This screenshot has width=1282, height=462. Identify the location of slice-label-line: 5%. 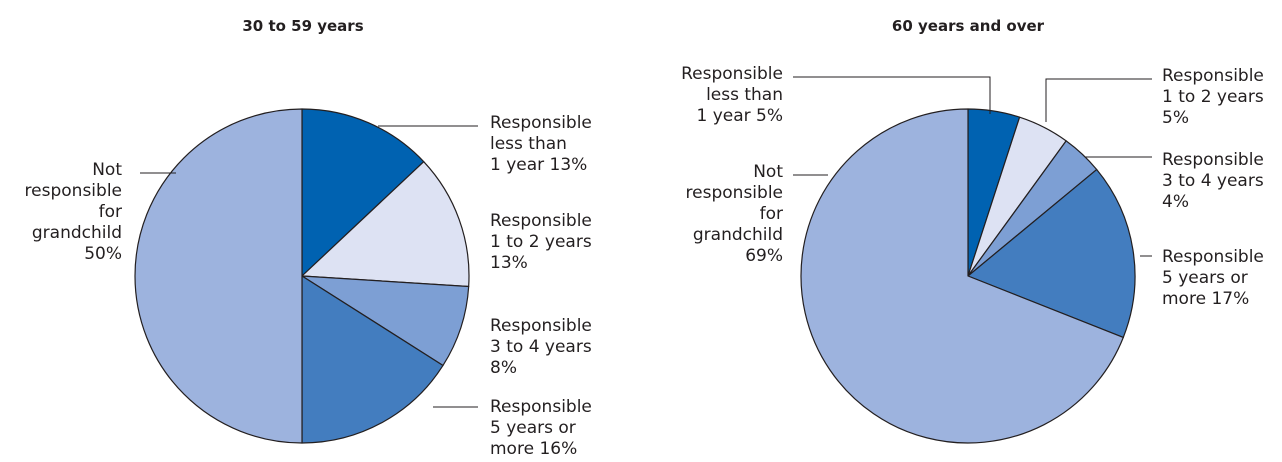
(1175, 118).